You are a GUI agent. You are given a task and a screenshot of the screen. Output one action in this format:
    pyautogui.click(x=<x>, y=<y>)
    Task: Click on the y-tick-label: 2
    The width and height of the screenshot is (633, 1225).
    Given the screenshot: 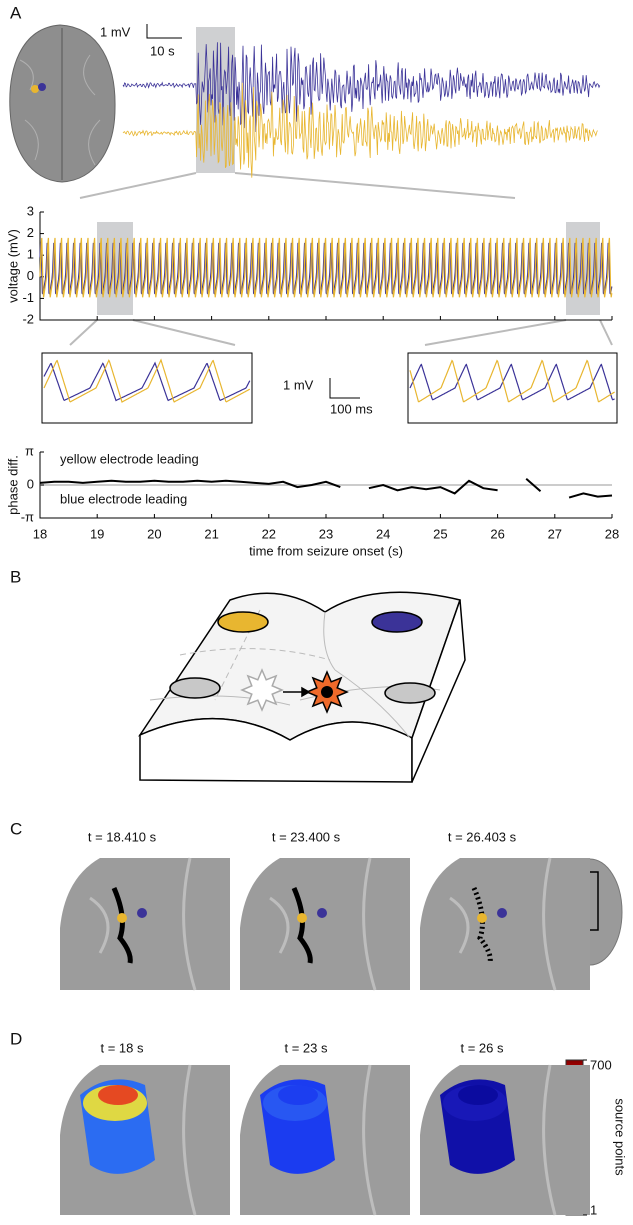 What is the action you would take?
    pyautogui.click(x=30, y=232)
    